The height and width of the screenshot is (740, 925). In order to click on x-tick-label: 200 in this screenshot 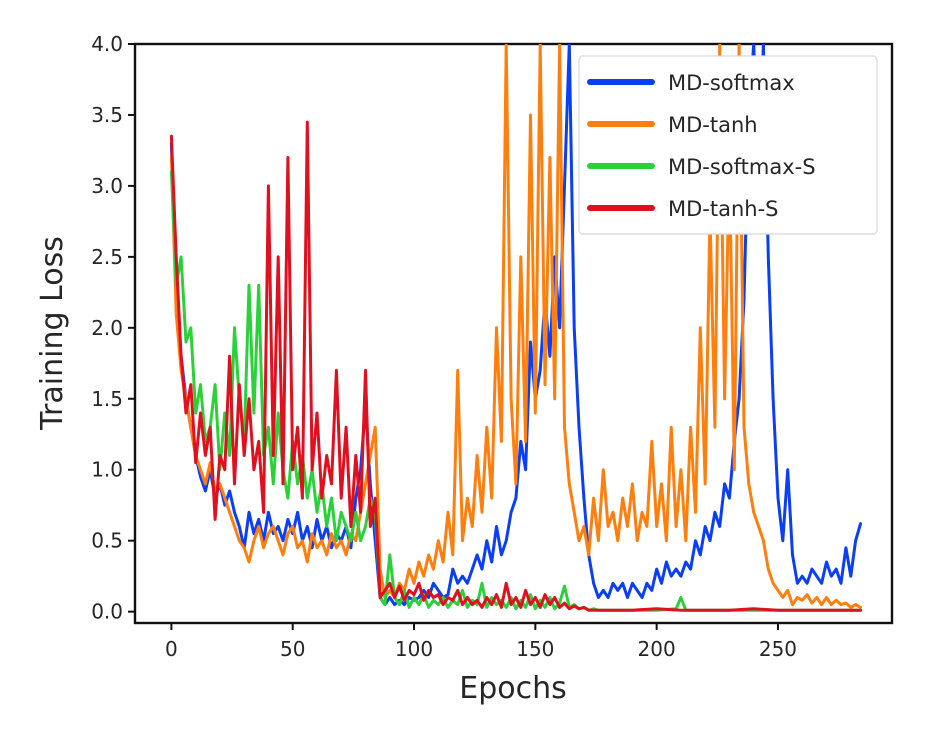, I will do `click(657, 649)`.